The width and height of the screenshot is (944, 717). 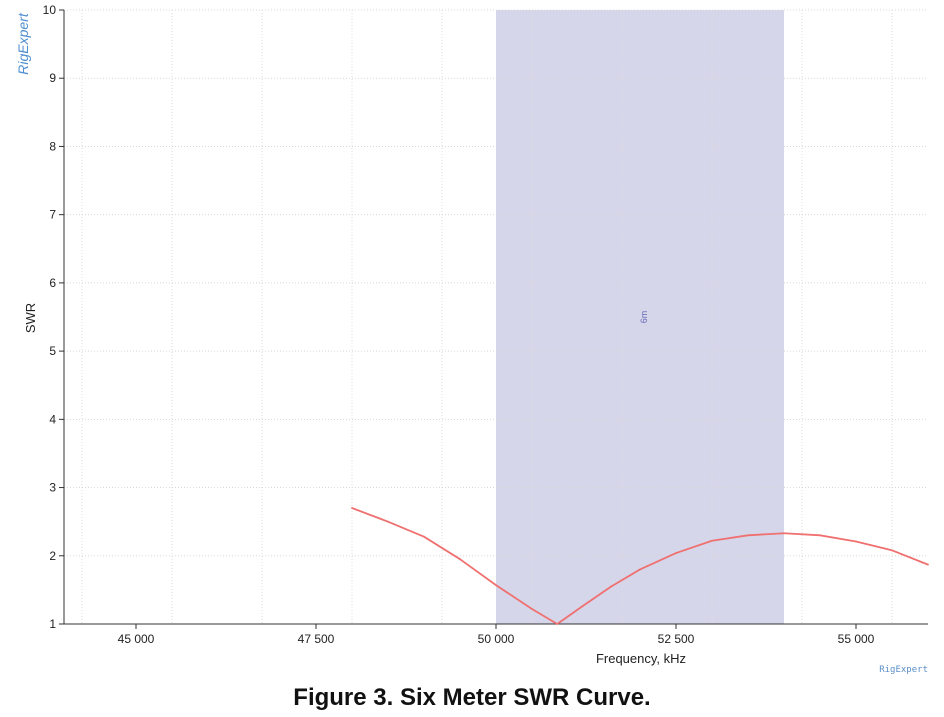 I want to click on y-tick-label: 4, so click(x=52, y=419).